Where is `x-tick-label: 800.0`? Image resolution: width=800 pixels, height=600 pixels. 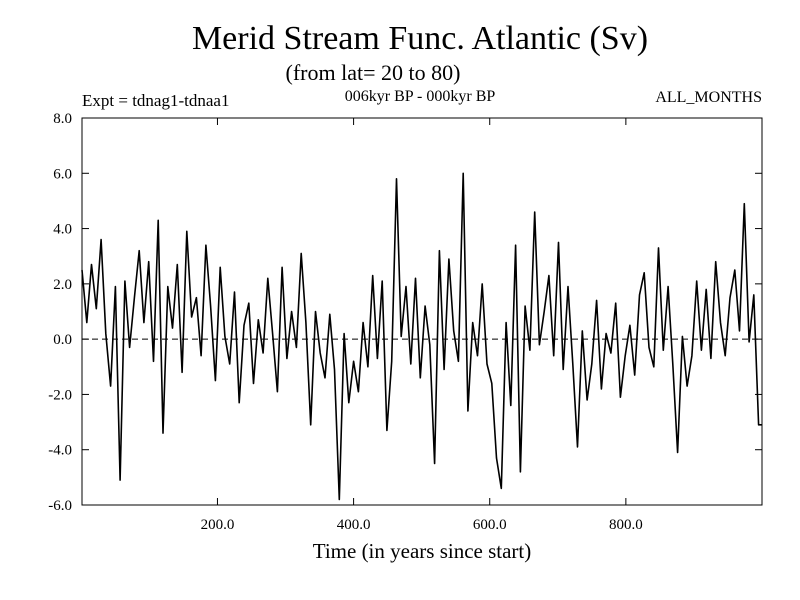
x-tick-label: 800.0 is located at coordinates (626, 525).